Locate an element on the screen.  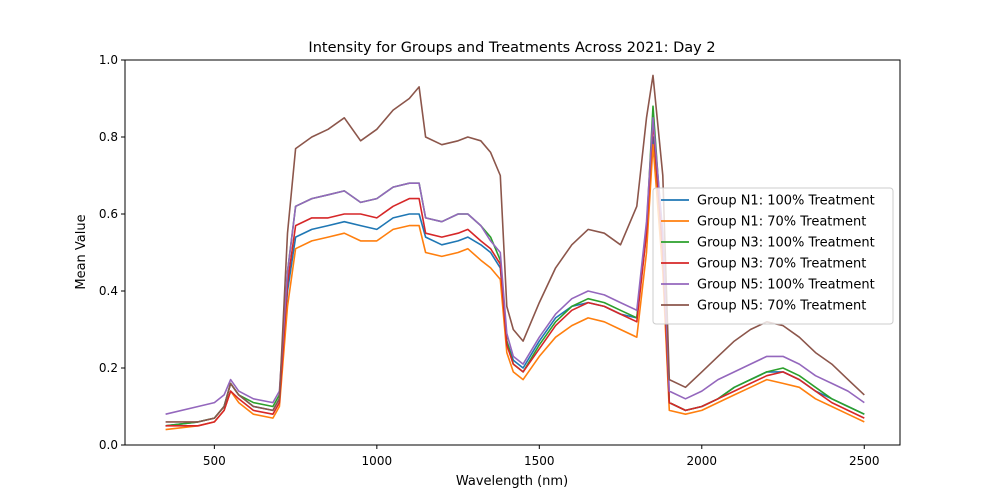
y-tick-label: 0.2 is located at coordinates (108, 368).